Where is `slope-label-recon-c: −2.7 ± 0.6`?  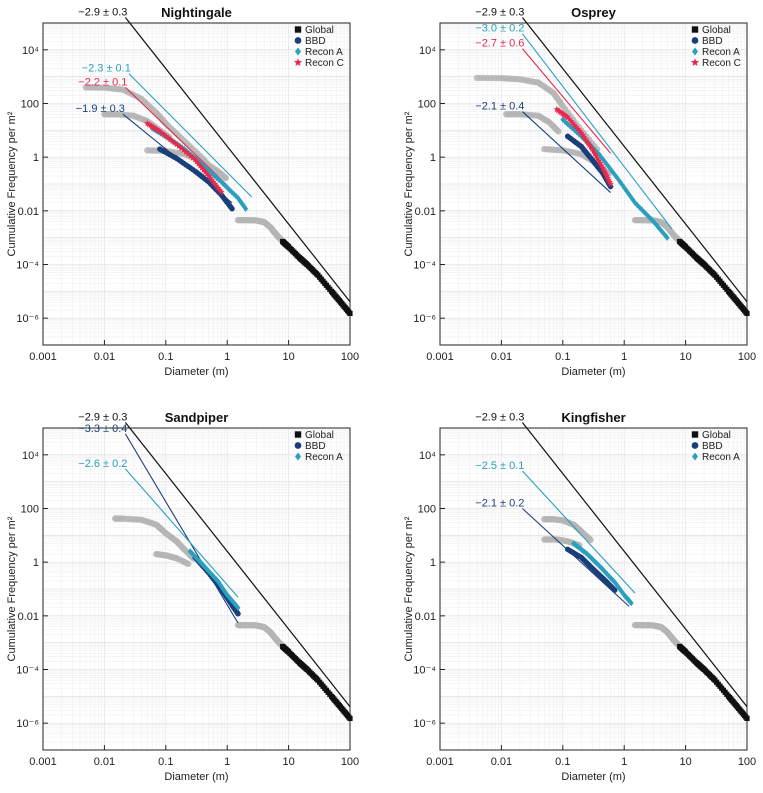 slope-label-recon-c: −2.7 ± 0.6 is located at coordinates (499, 44).